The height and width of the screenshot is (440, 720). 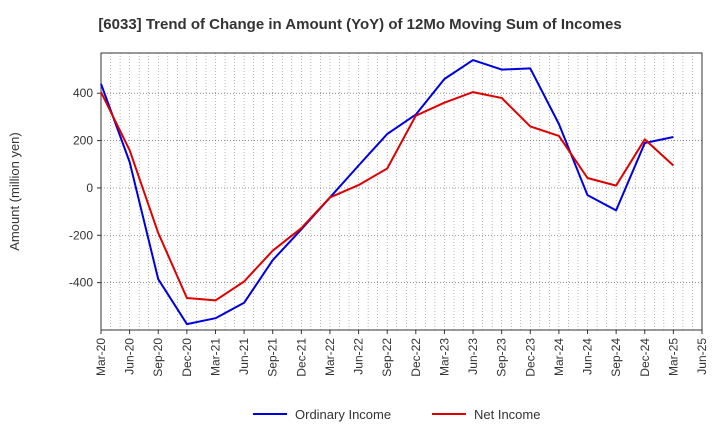 What do you see at coordinates (301, 357) in the screenshot?
I see `x-tick-label: Dec-21` at bounding box center [301, 357].